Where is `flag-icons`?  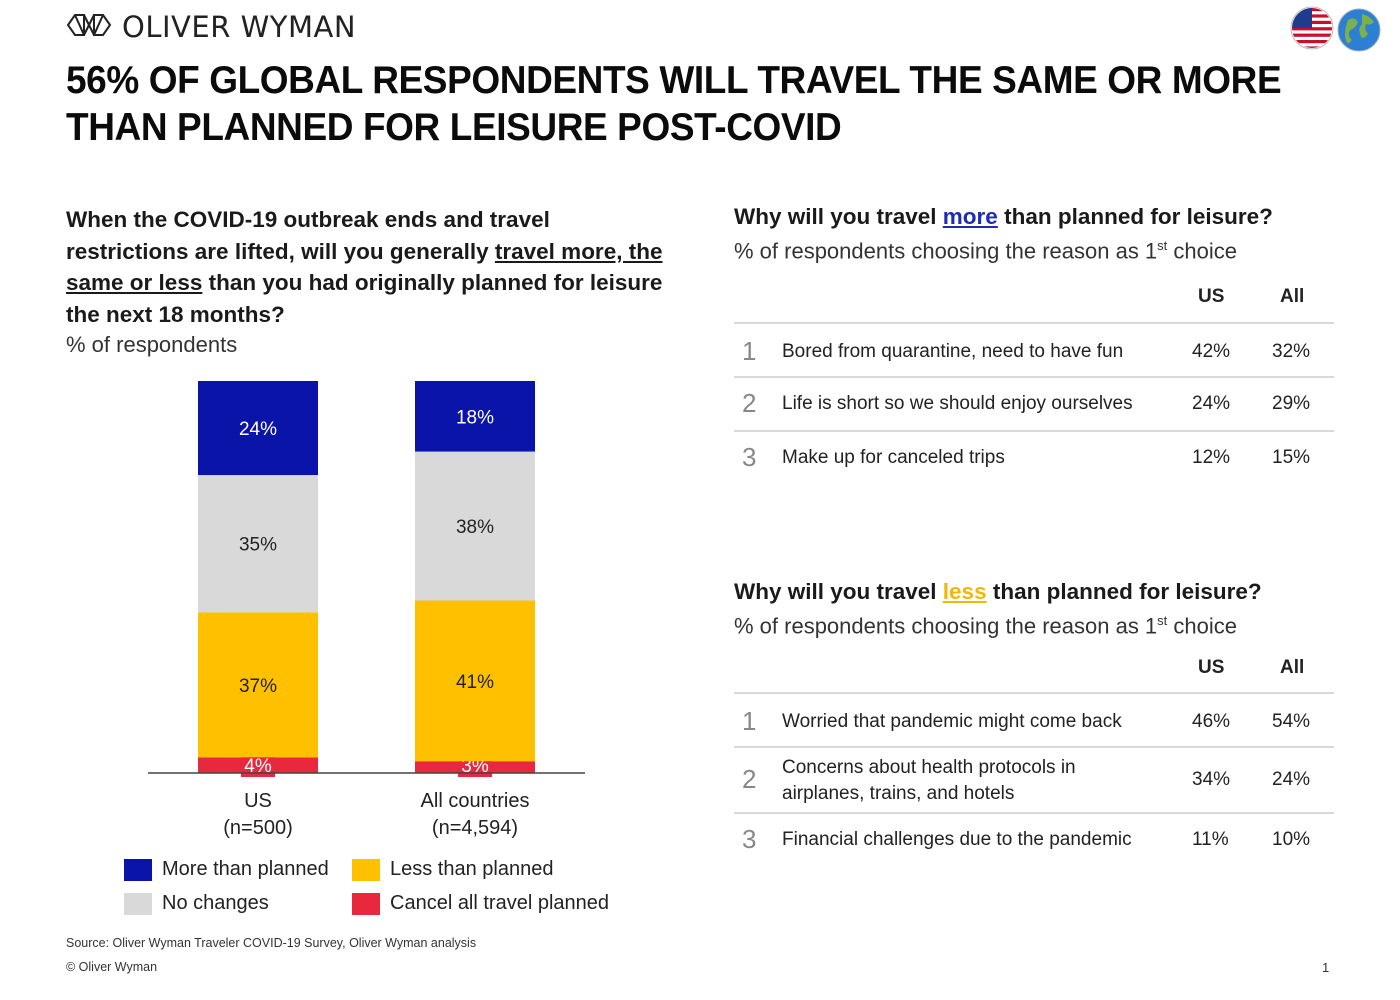
flag-icons is located at coordinates (1339, 30).